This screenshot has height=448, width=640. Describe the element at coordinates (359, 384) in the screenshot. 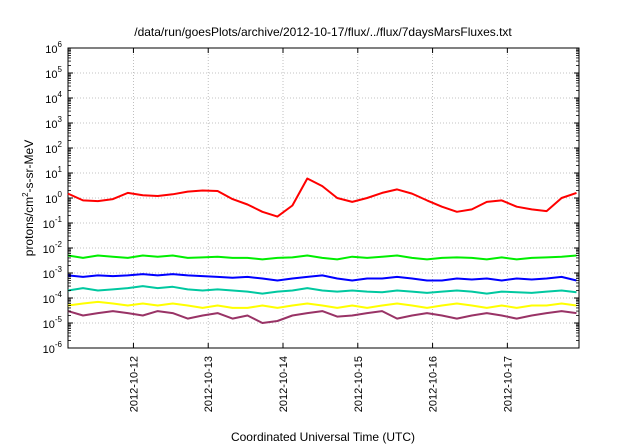

I see `x-tick-label: 2012-10-15` at that location.